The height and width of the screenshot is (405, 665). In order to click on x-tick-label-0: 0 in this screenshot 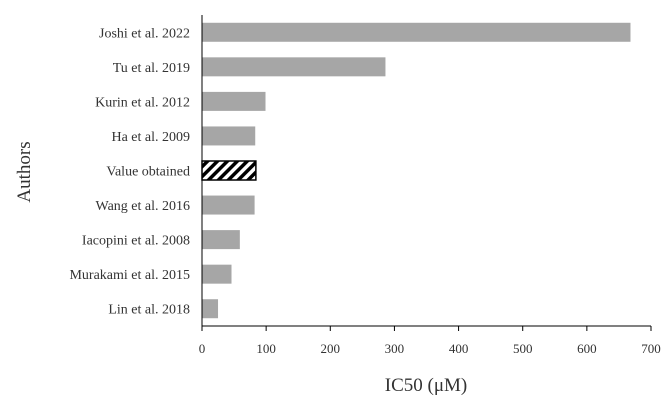, I will do `click(202, 348)`.